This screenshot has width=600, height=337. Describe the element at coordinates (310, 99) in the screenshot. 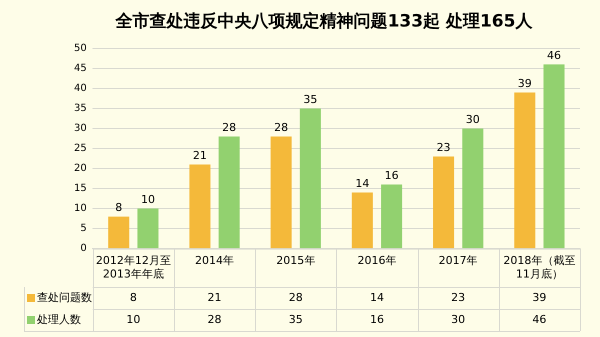

I see `data-label: 35` at that location.